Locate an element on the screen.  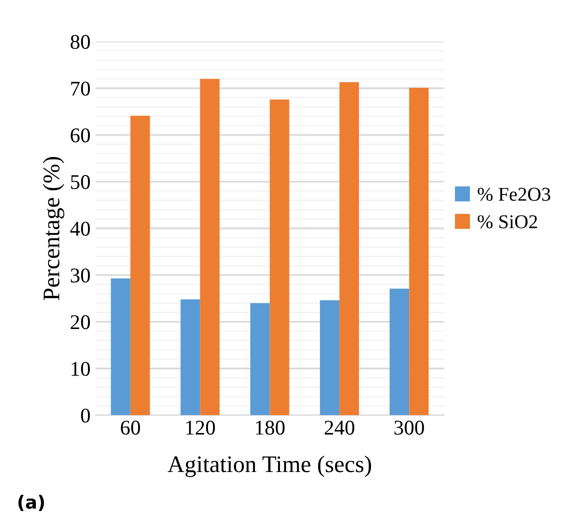
y-axis-title: Percentage (%) is located at coordinates (53, 228).